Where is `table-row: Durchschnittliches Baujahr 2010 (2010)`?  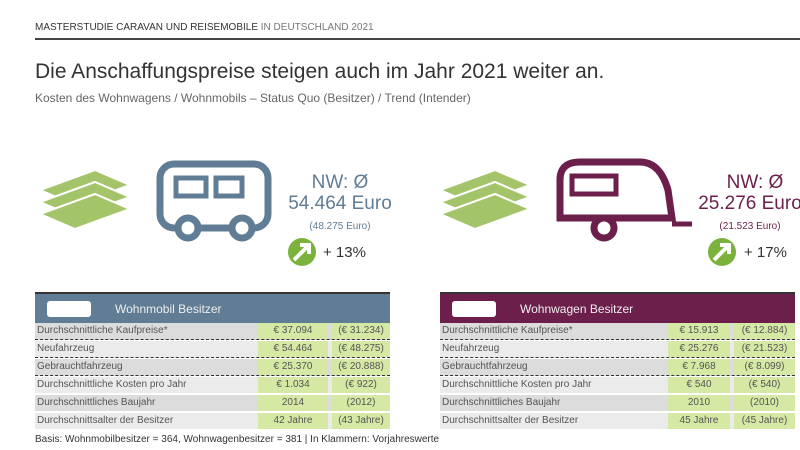
table-row: Durchschnittliches Baujahr 2010 (2010) is located at coordinates (617, 403).